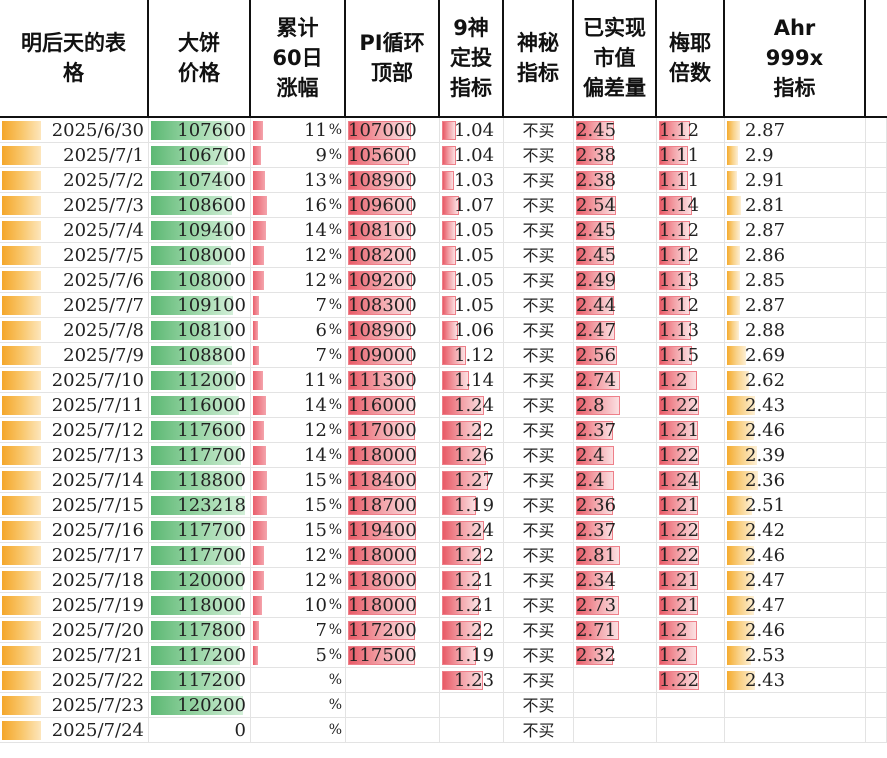  I want to click on price-cell: 118800, so click(200, 480).